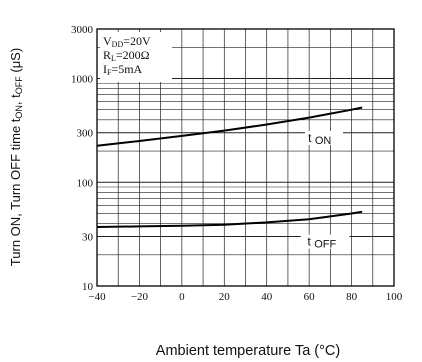 This screenshot has width=422, height=362. I want to click on y-tick-label: 300, so click(85, 134).